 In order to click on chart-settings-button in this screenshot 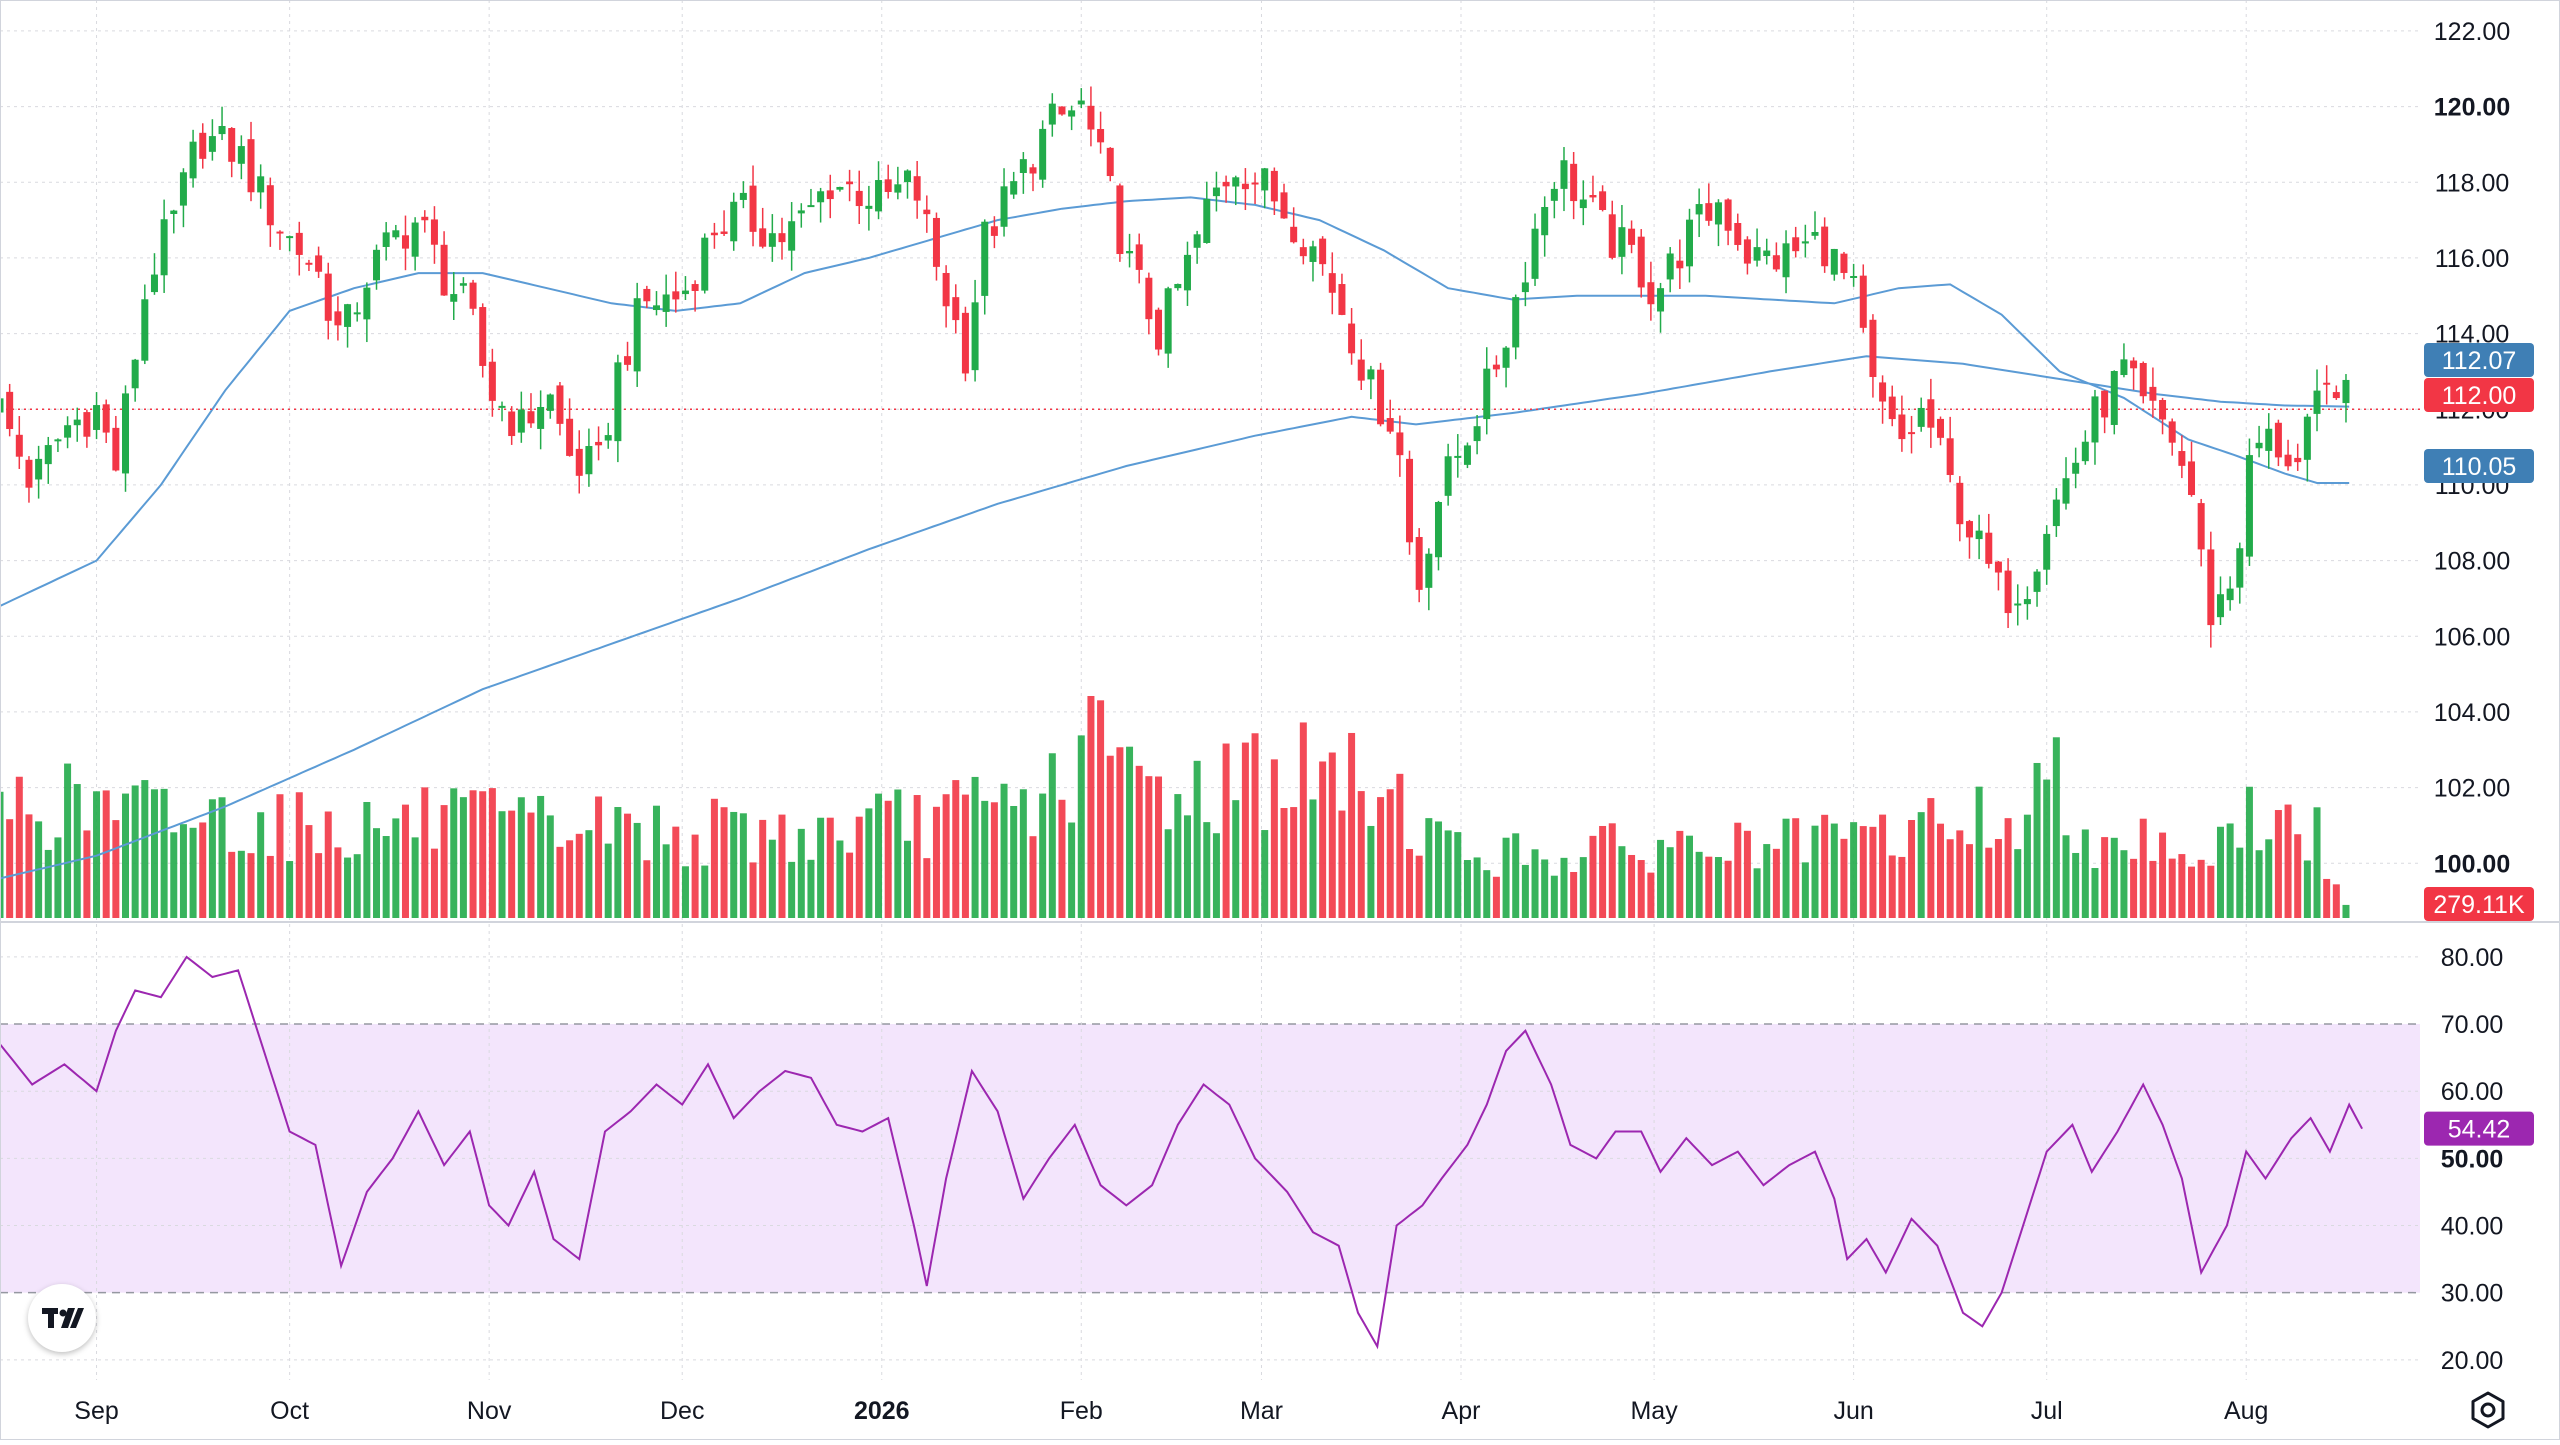, I will do `click(2488, 1410)`.